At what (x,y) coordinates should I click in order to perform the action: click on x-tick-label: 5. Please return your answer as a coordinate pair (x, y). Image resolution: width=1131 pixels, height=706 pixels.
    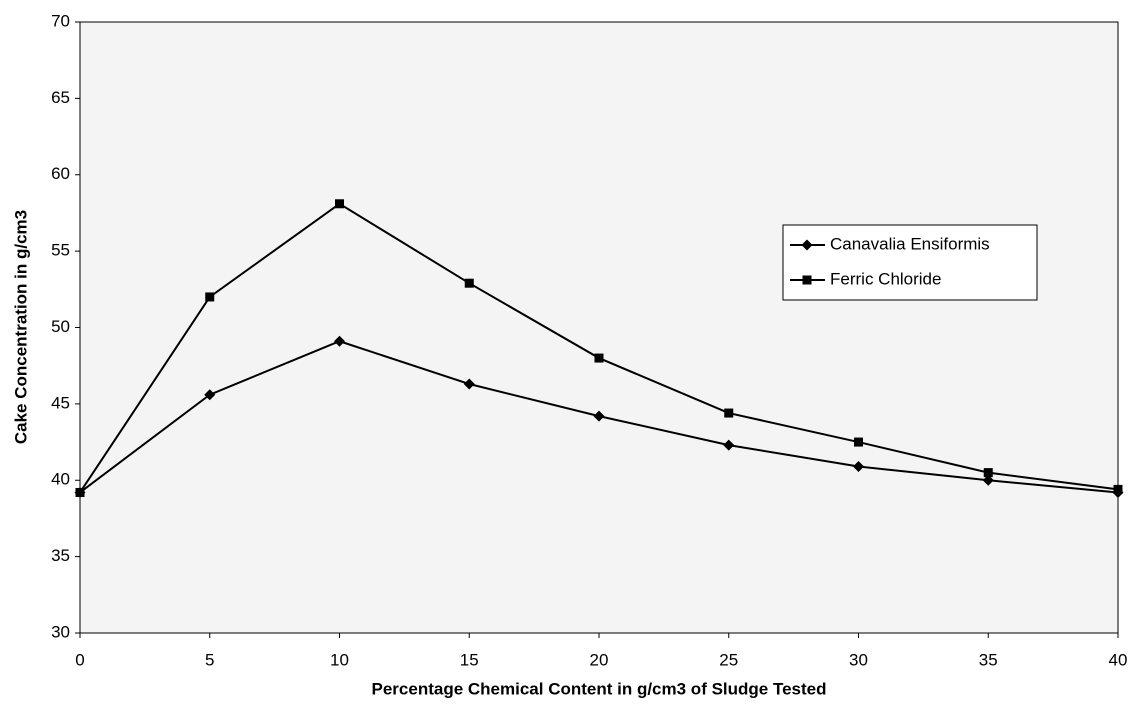
    Looking at the image, I should click on (209, 659).